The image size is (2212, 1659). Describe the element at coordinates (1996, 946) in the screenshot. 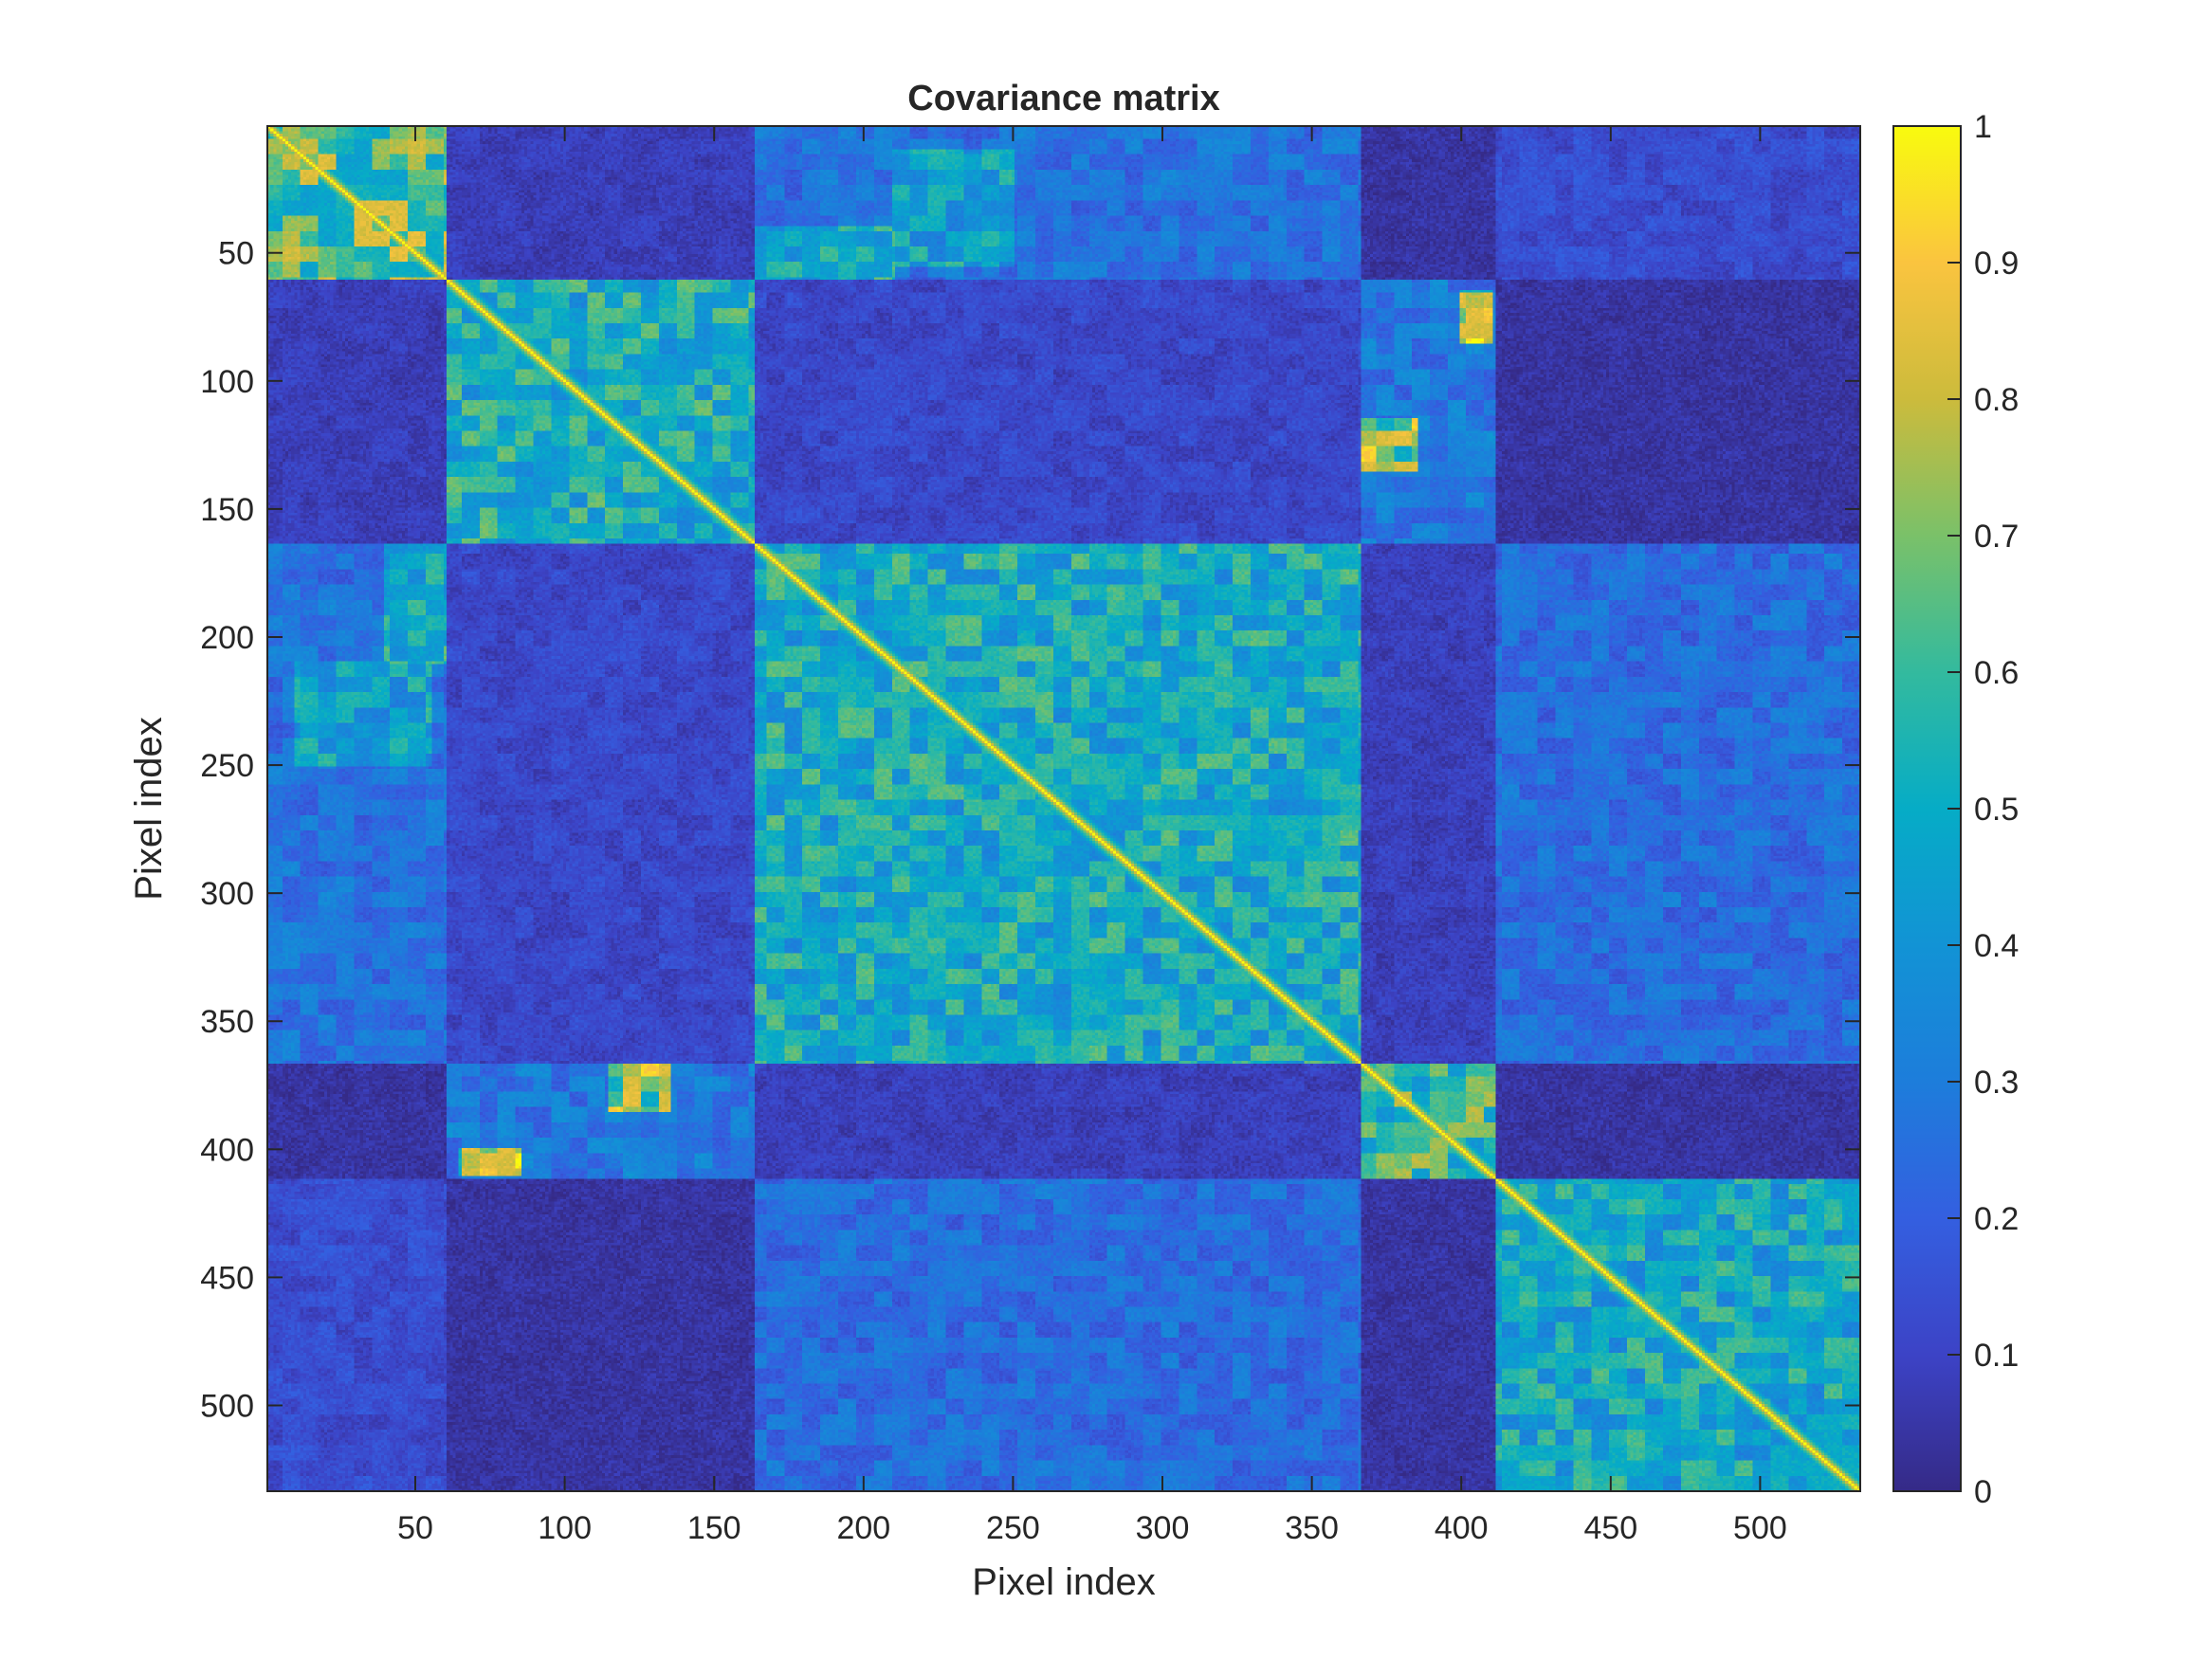

I see `colorbar-tick-label: 0.4` at that location.